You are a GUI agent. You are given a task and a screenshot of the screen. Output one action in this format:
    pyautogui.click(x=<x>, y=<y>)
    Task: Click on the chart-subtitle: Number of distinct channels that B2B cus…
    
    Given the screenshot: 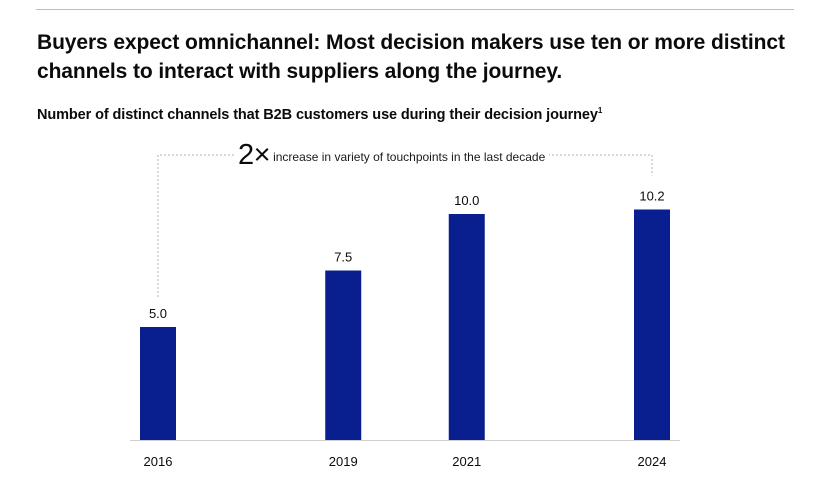 What is the action you would take?
    pyautogui.click(x=319, y=115)
    